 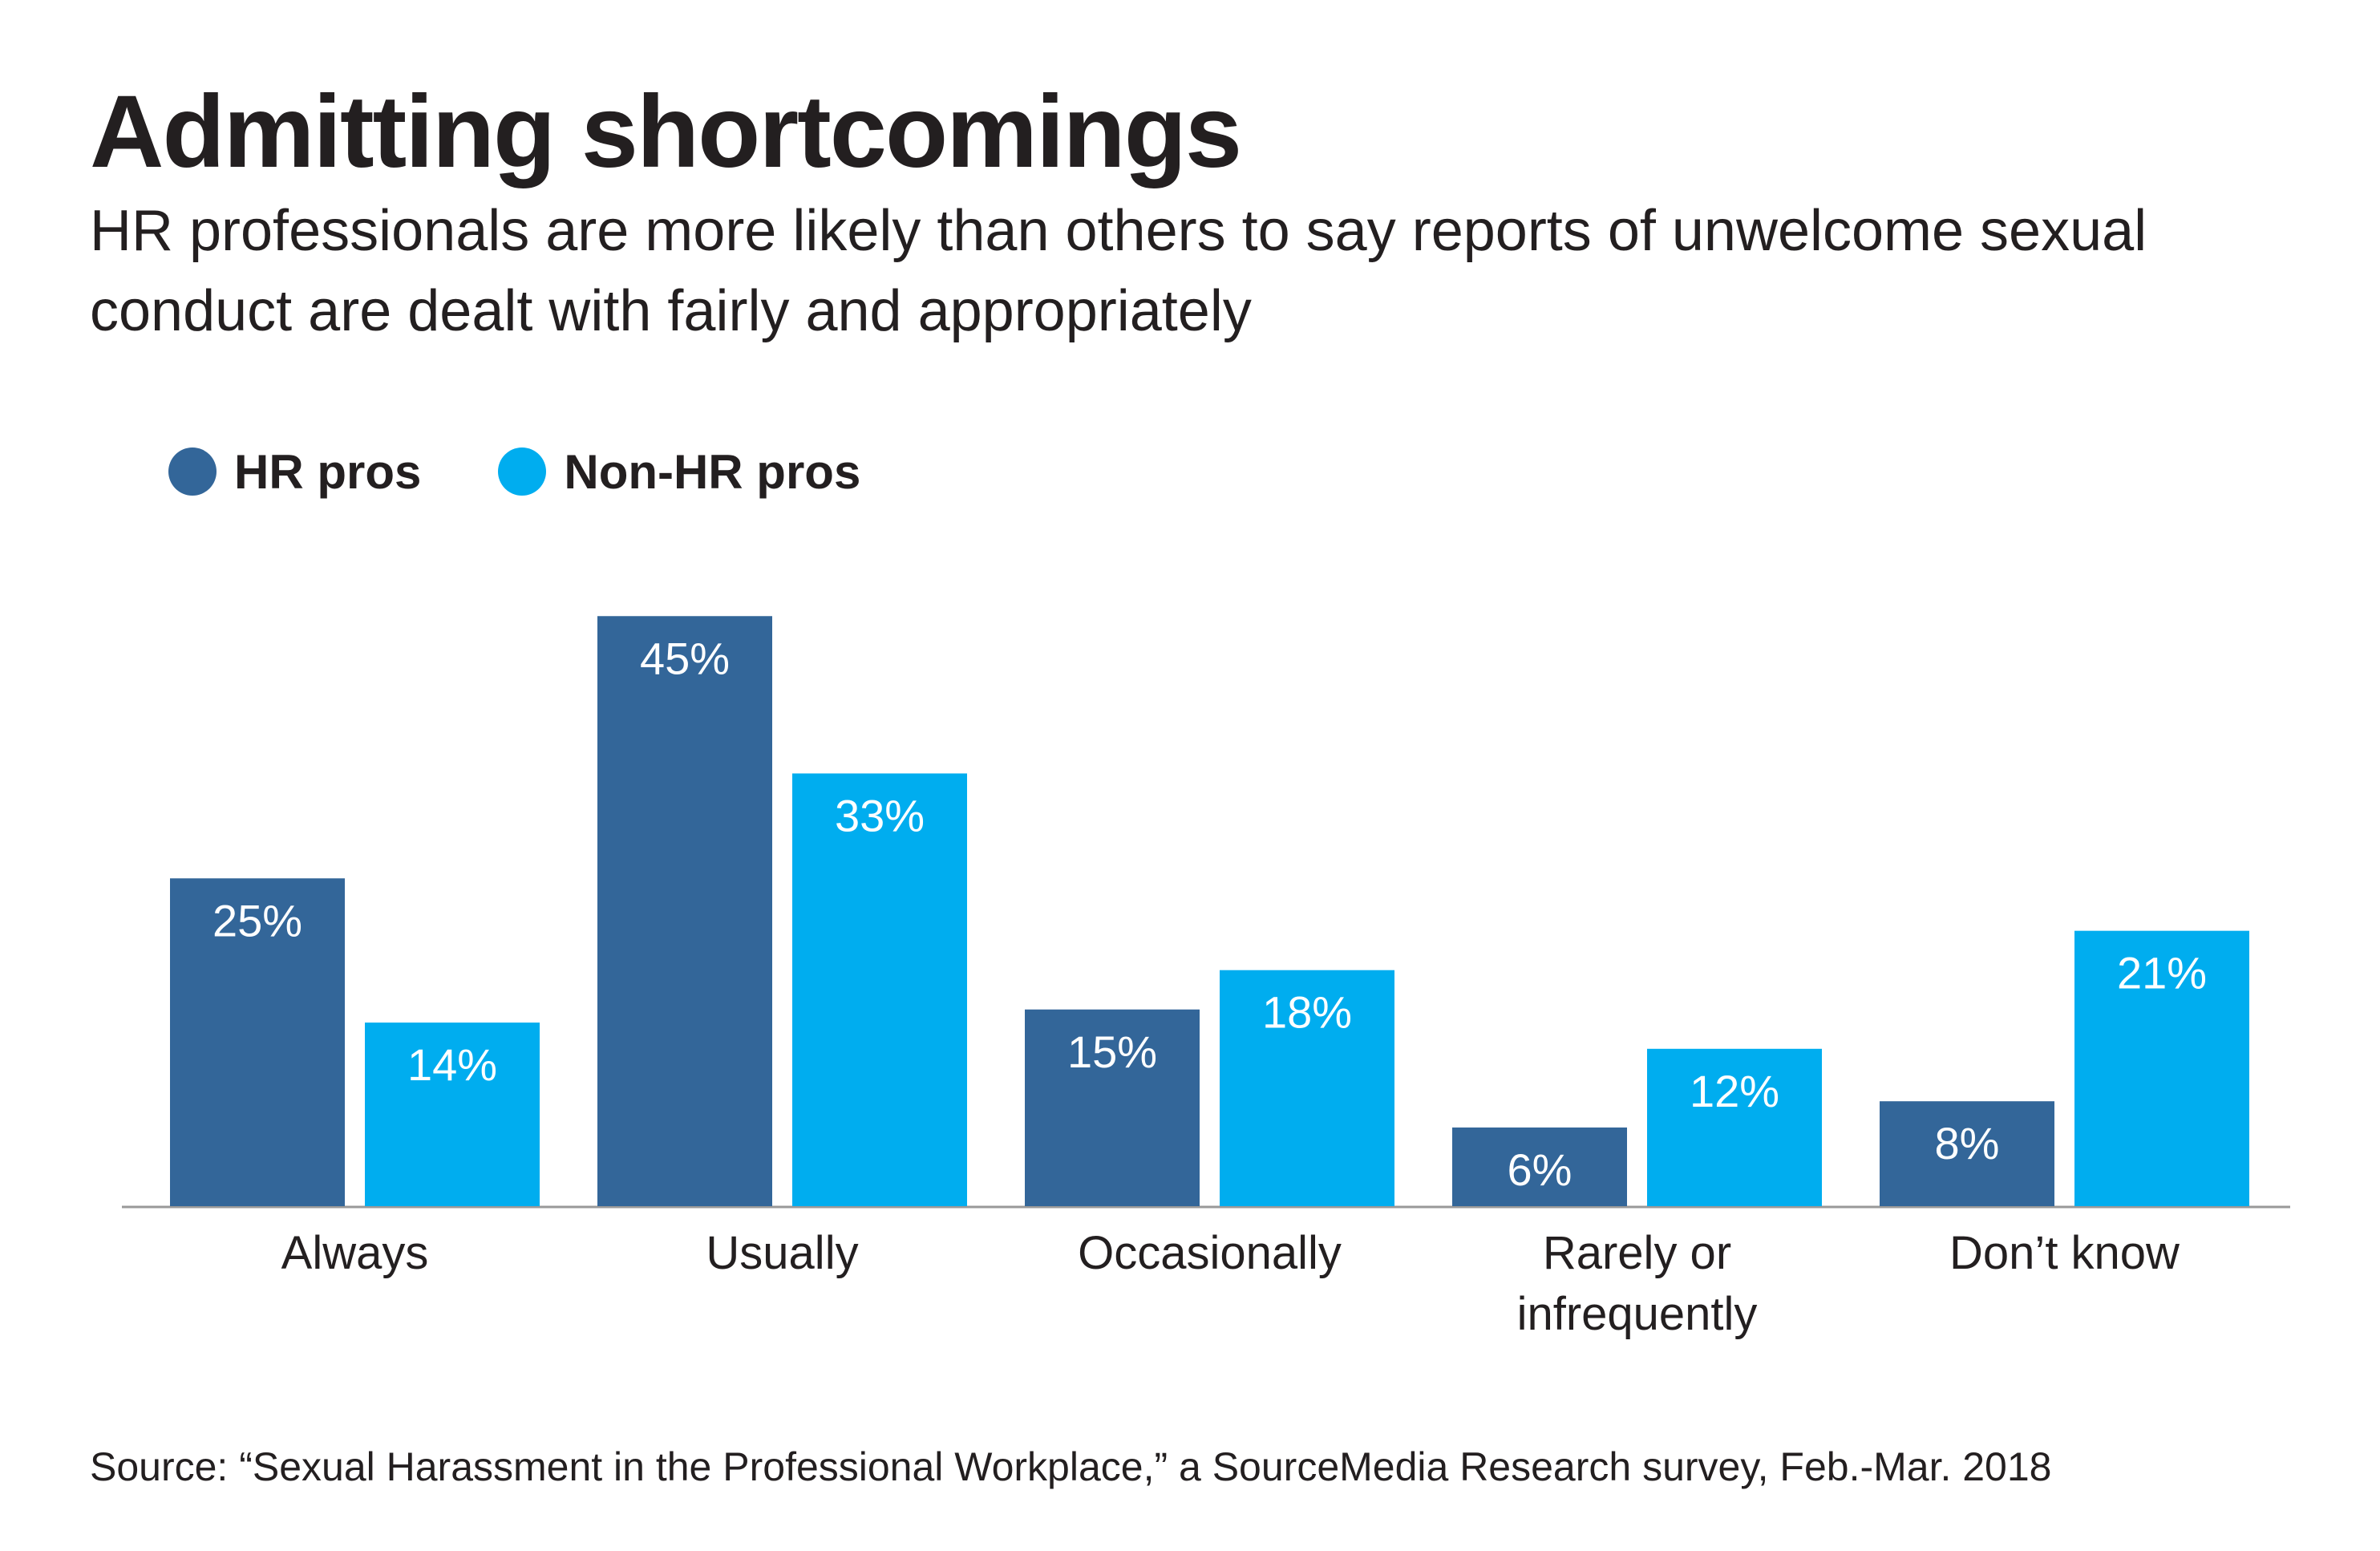 I want to click on x-tick-label-always: Always, so click(x=355, y=1253).